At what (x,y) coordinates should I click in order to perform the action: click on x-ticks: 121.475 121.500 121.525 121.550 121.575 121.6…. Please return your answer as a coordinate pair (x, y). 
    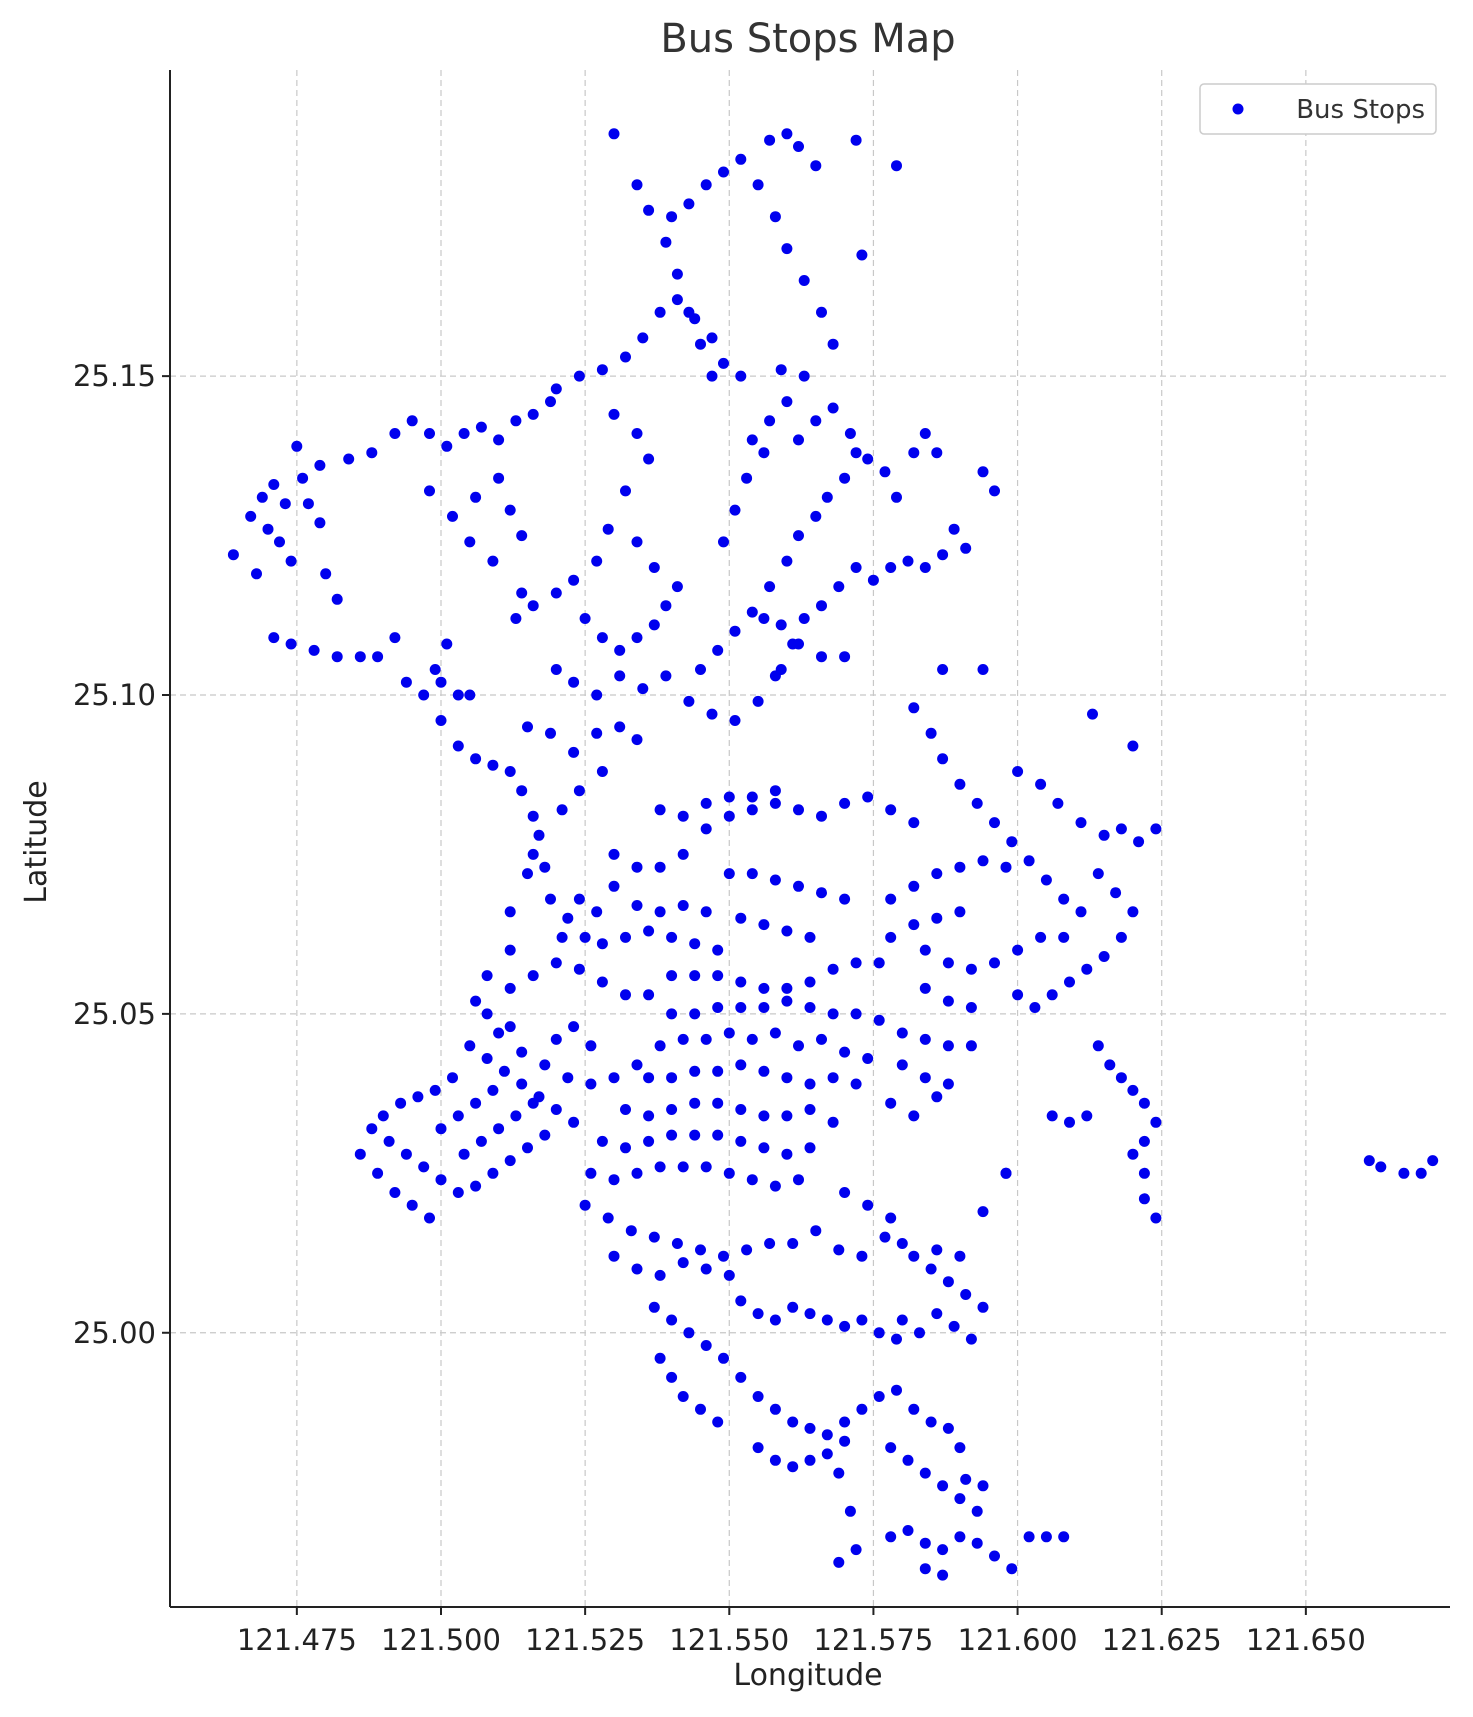
    Looking at the image, I should click on (801, 1632).